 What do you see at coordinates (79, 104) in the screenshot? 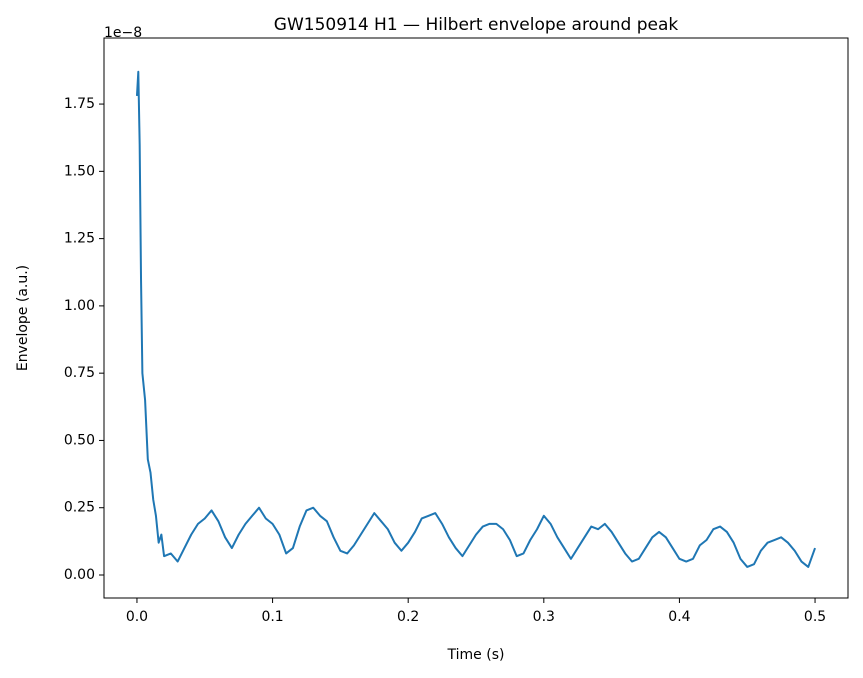
I see `y-tick-label: 1.75` at bounding box center [79, 104].